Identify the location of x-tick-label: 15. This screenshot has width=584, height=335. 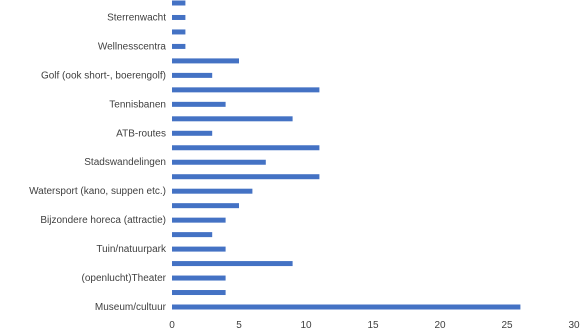
(373, 325).